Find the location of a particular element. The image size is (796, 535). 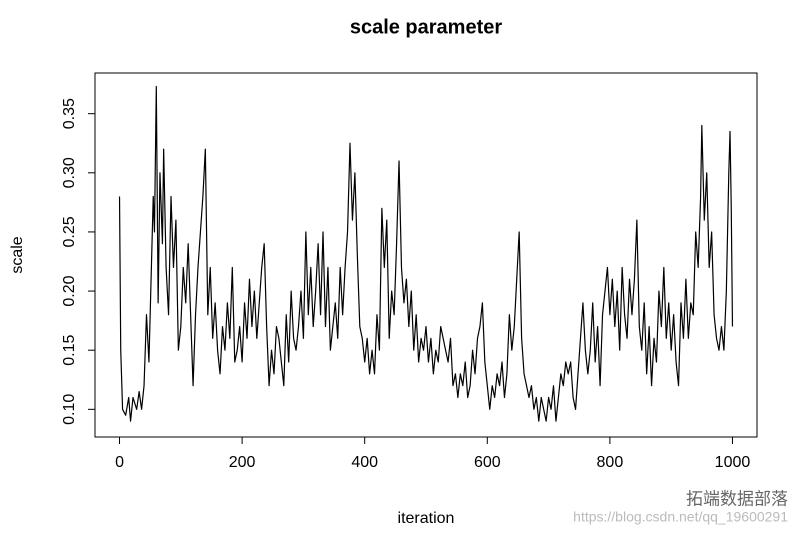

watermark-url: https://blog.csdn.net/qq_19600291 is located at coordinates (680, 517).